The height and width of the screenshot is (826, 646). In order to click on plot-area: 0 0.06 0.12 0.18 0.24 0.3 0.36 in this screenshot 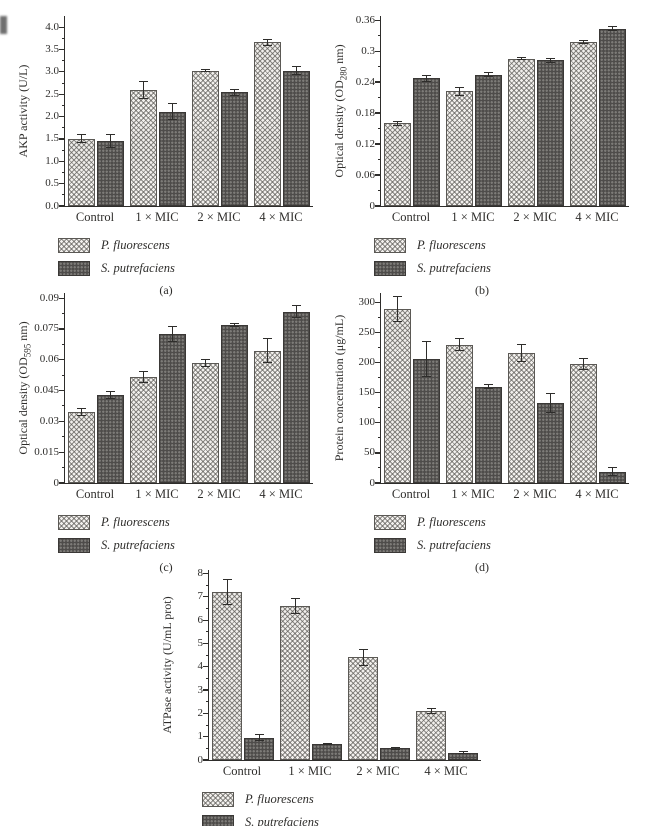, I will do `click(492, 113)`.